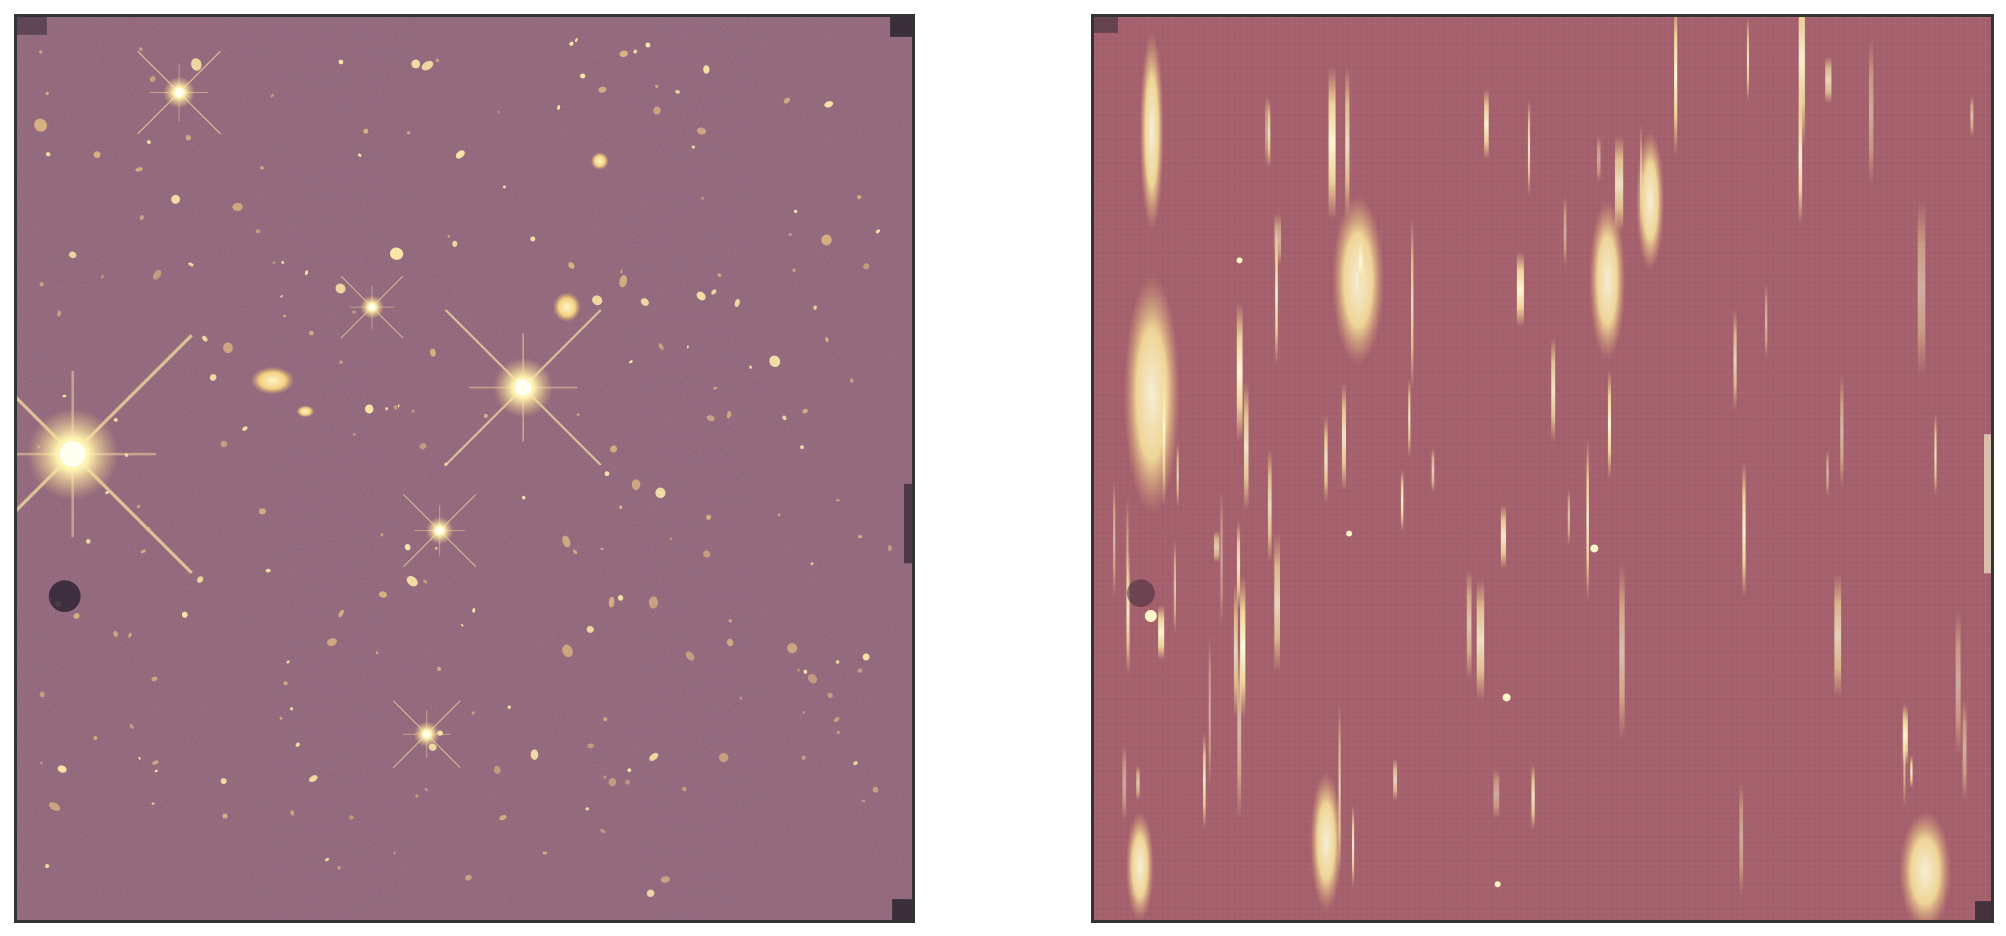 This screenshot has height=936, width=2006. What do you see at coordinates (32, 26) in the screenshot?
I see `dark-corner-top-left` at bounding box center [32, 26].